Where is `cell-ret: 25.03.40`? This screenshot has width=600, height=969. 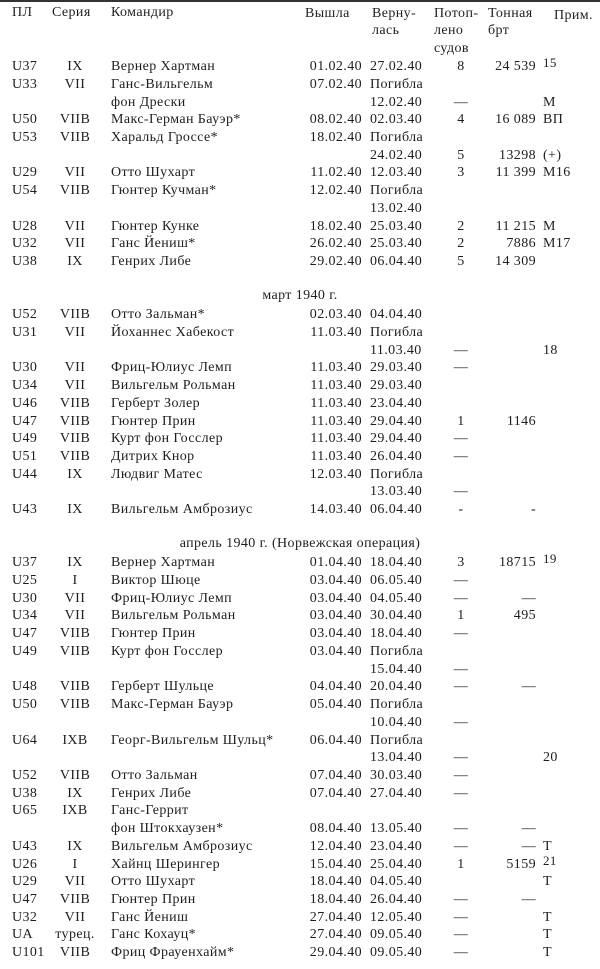 cell-ret: 25.03.40 is located at coordinates (396, 244).